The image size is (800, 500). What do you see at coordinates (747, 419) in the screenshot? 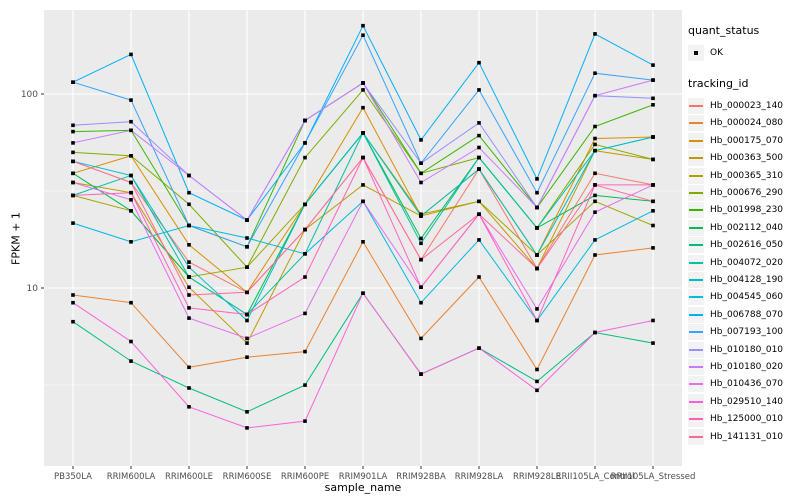
I see `legend-item-label: Hb_125000_010` at bounding box center [747, 419].